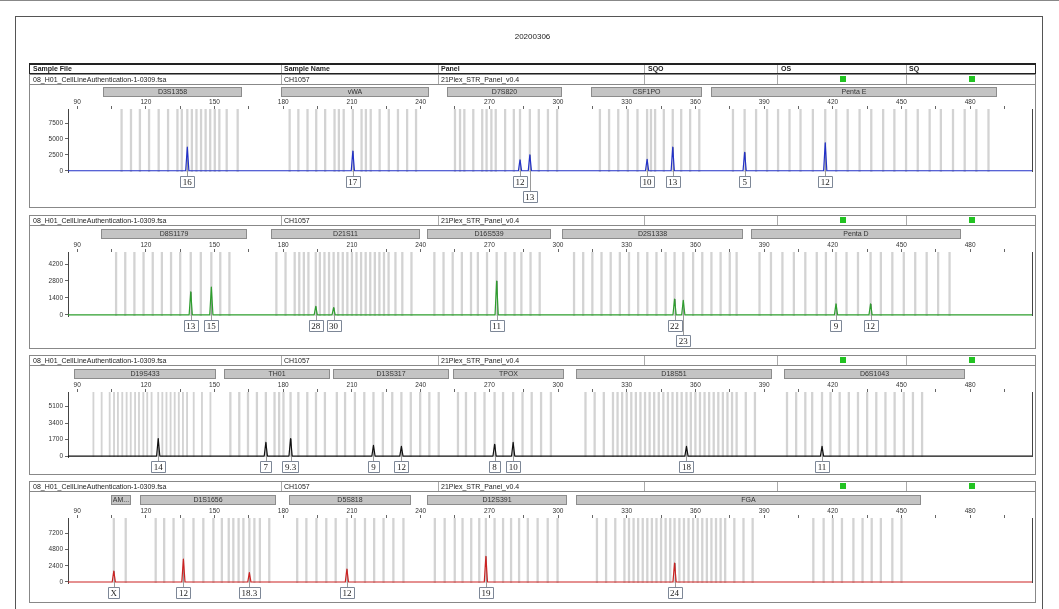 The image size is (1059, 609). Describe the element at coordinates (675, 592) in the screenshot. I see `annotation: 24` at that location.